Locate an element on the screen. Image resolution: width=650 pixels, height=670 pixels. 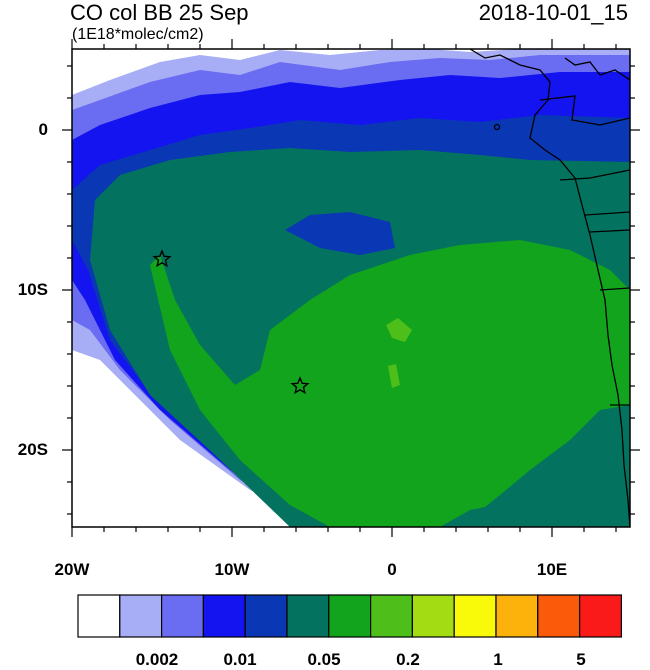
colorbar-label: 0.05 is located at coordinates (324, 659).